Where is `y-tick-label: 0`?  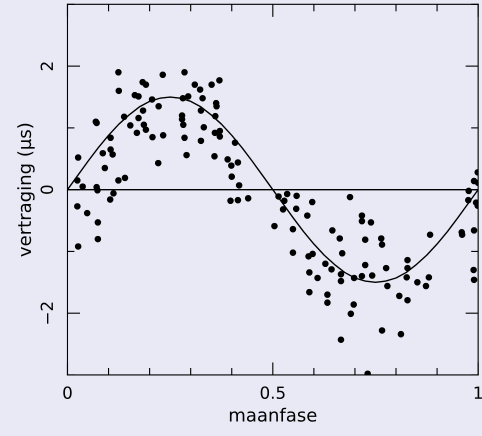
y-tick-label: 0 is located at coordinates (47, 189).